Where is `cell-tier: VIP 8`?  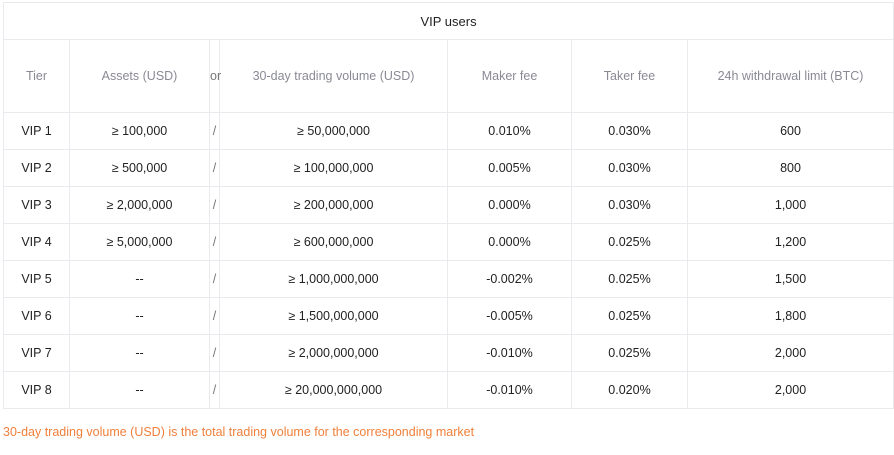 cell-tier: VIP 8 is located at coordinates (36, 390).